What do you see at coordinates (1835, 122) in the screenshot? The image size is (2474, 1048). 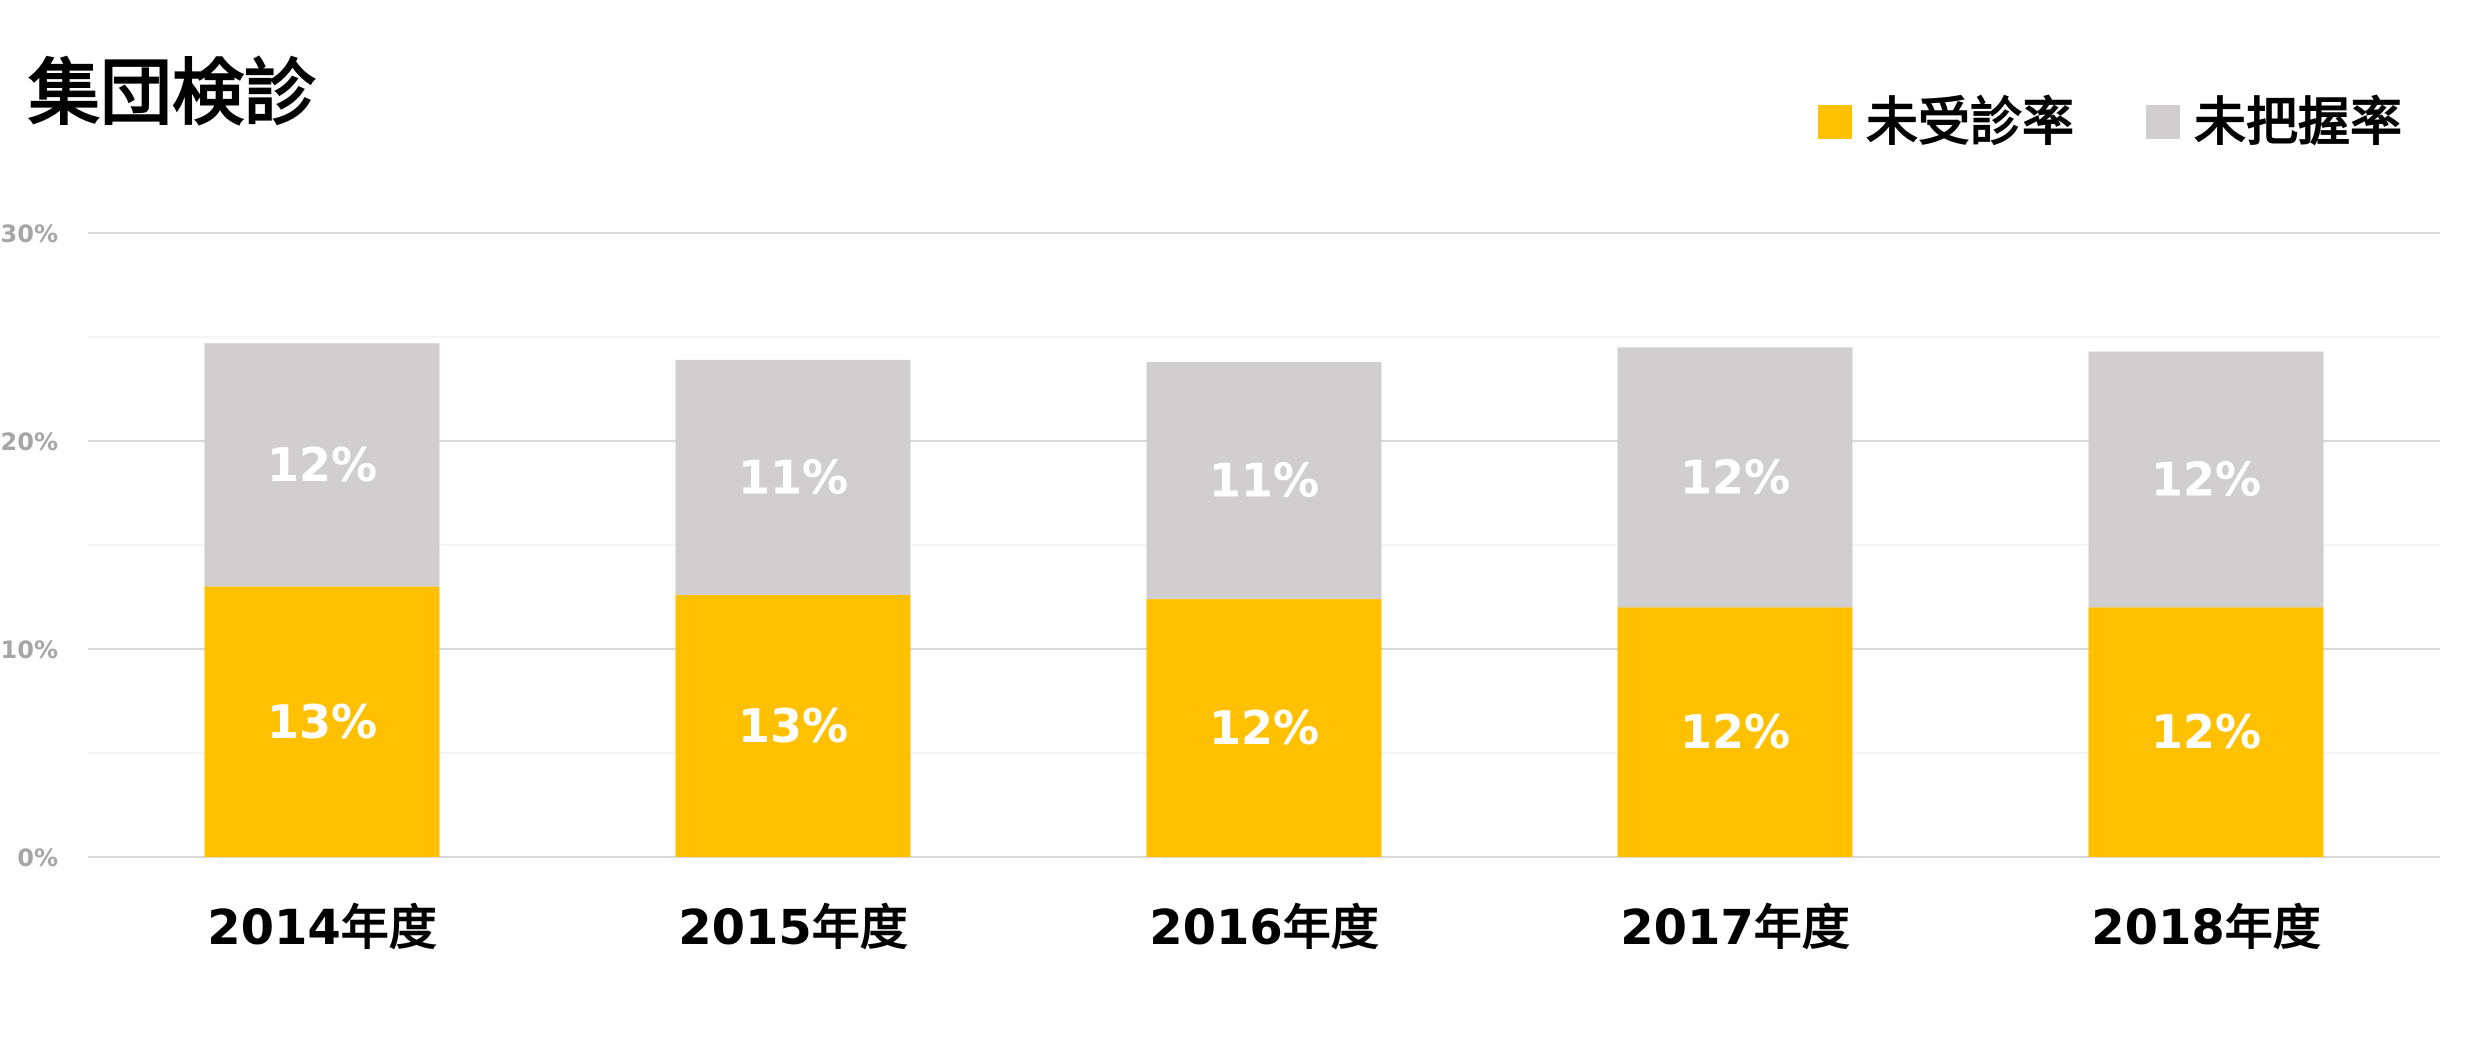 I see `legend-swatch-unexamined` at bounding box center [1835, 122].